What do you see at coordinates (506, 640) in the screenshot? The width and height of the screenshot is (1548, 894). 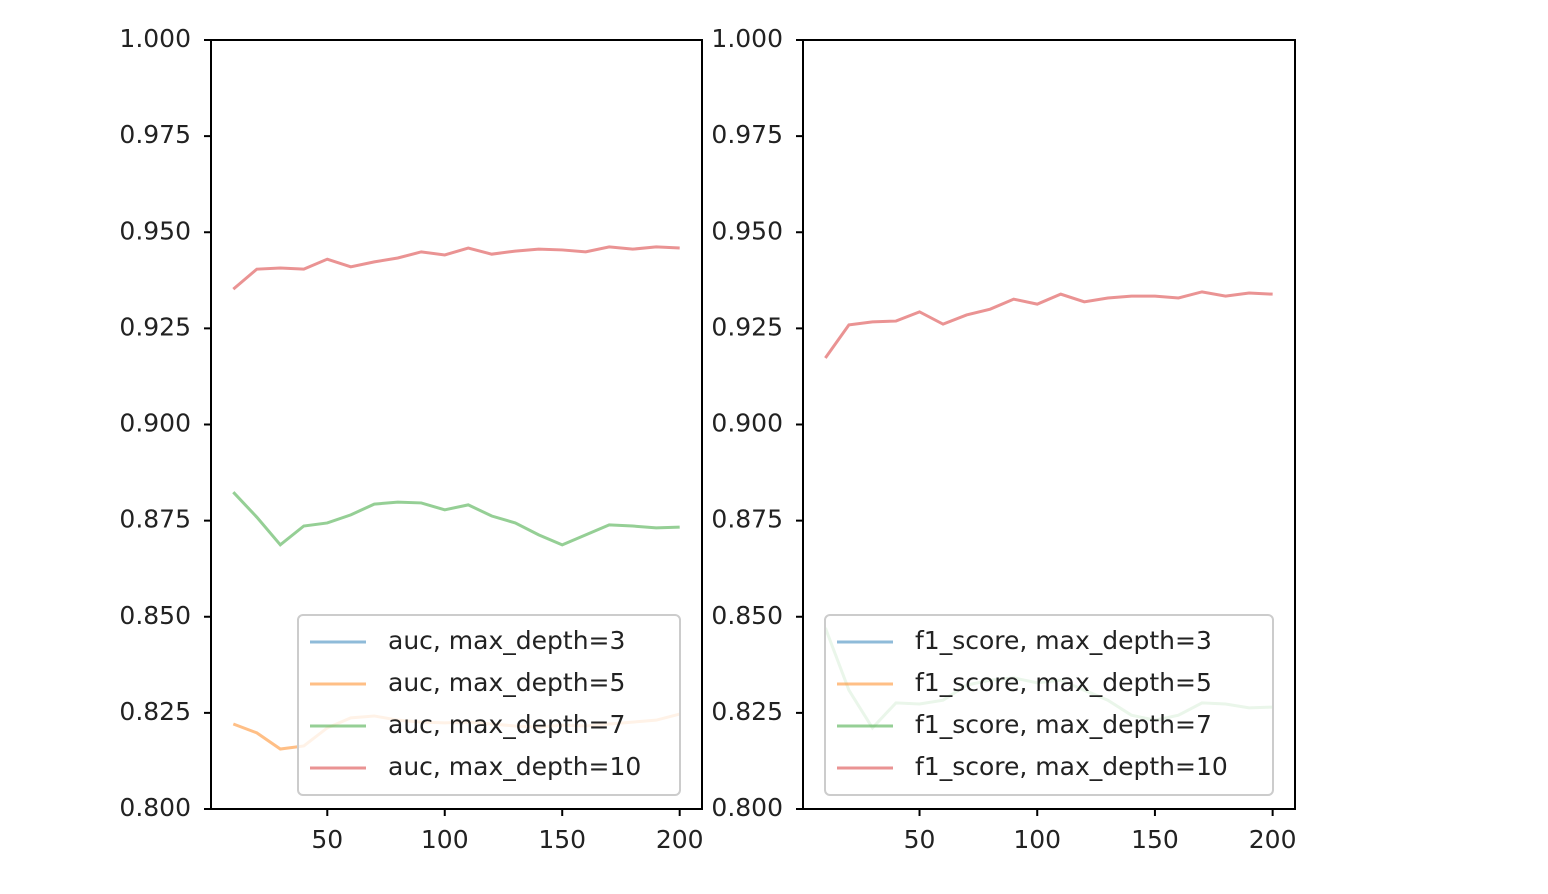 I see `legend-label: auc, max_depth=3` at bounding box center [506, 640].